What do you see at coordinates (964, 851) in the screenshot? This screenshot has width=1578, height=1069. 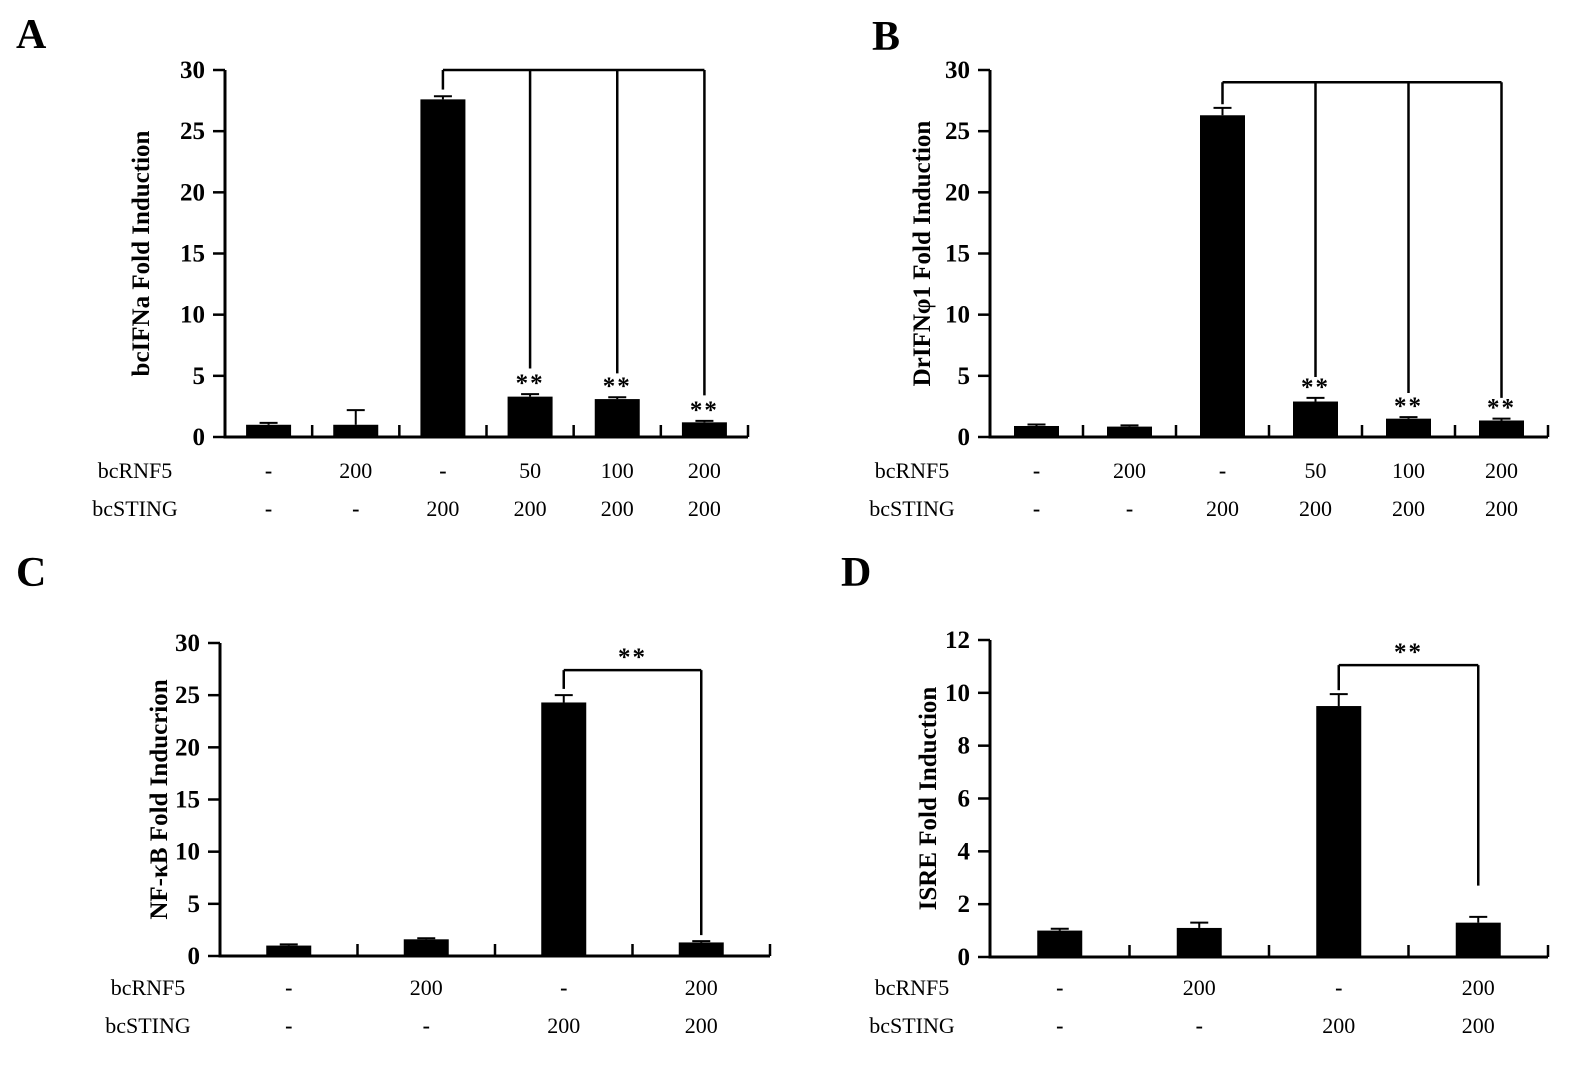 I see `y-tick-label: 4` at bounding box center [964, 851].